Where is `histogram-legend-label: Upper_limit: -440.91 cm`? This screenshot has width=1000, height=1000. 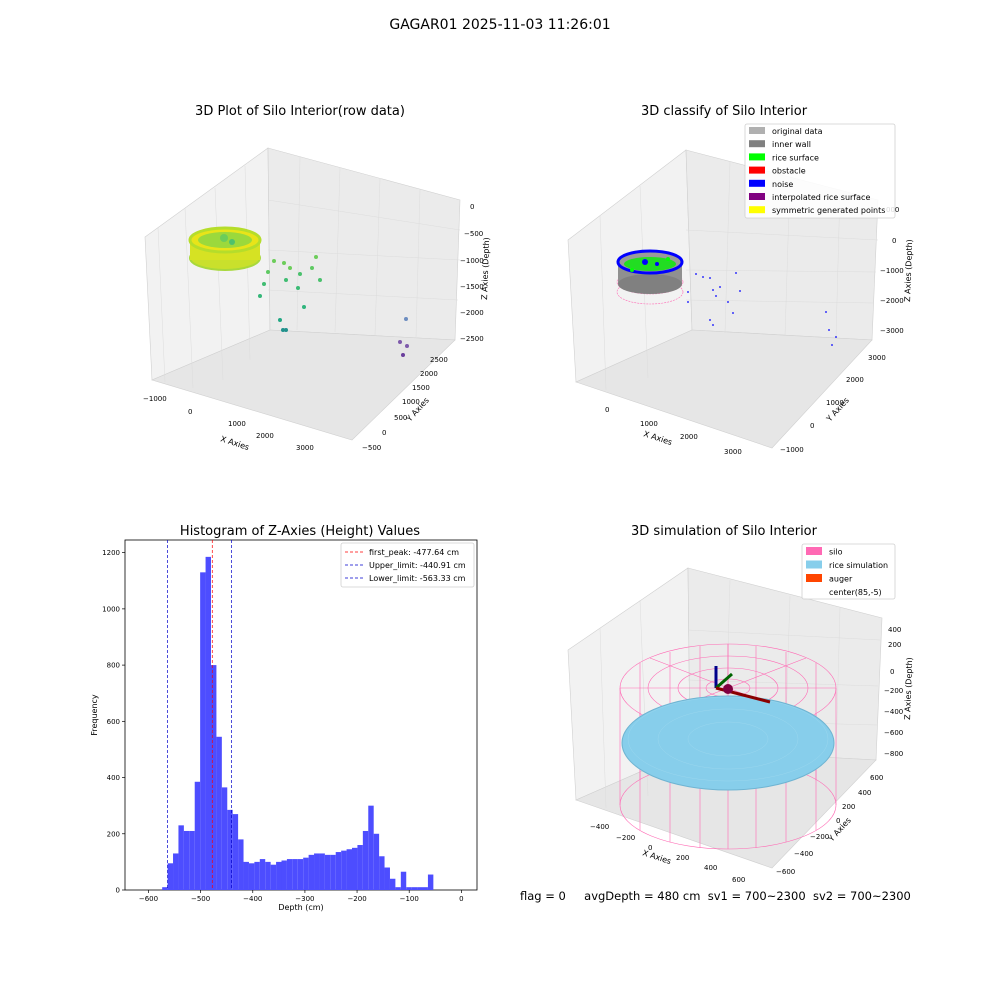 histogram-legend-label: Upper_limit: -440.91 cm is located at coordinates (417, 565).